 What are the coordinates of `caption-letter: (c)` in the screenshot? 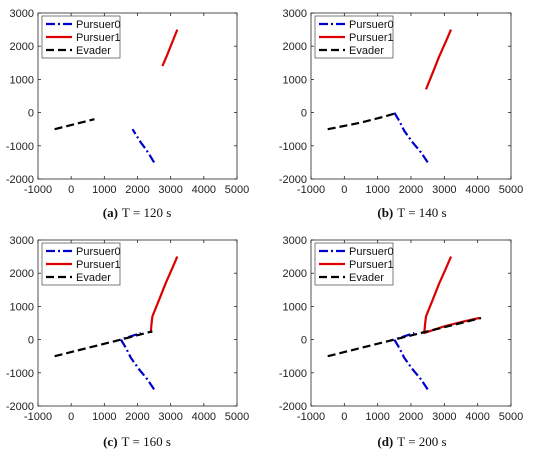 It's located at (110, 441).